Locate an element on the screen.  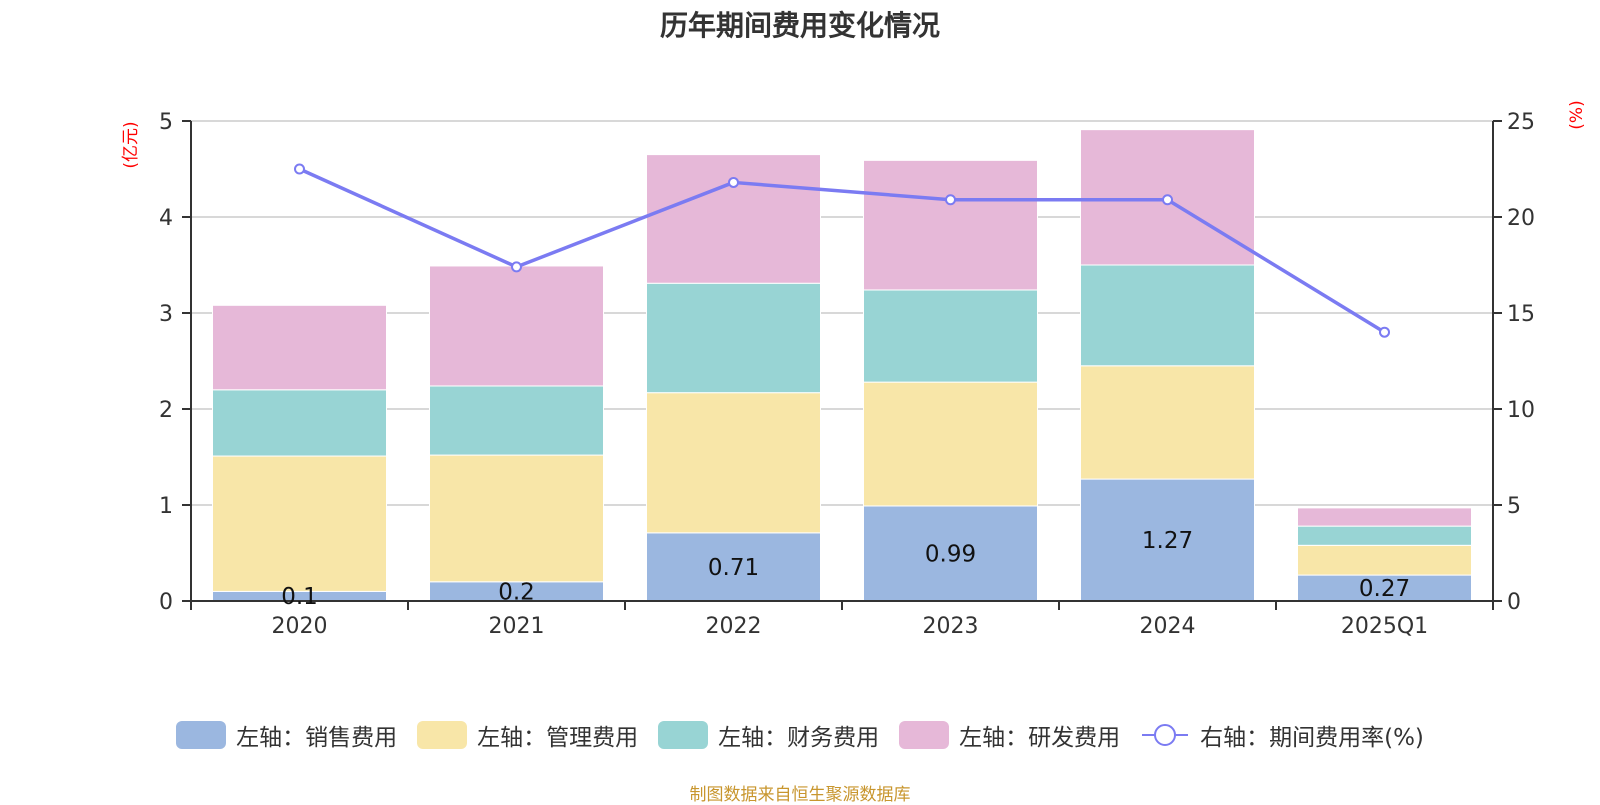
rate-line is located at coordinates (842, 250).